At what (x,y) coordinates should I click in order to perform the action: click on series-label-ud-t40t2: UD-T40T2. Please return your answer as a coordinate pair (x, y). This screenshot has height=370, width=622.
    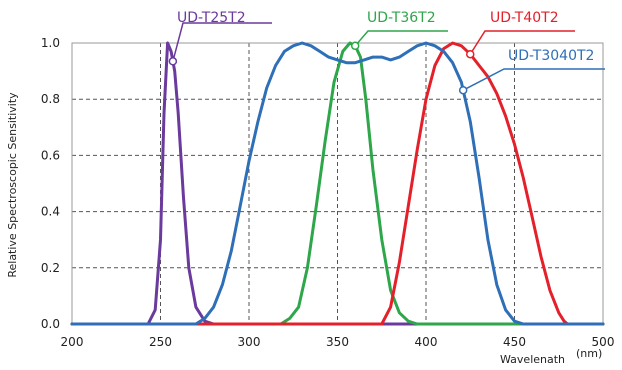
    Looking at the image, I should click on (524, 18).